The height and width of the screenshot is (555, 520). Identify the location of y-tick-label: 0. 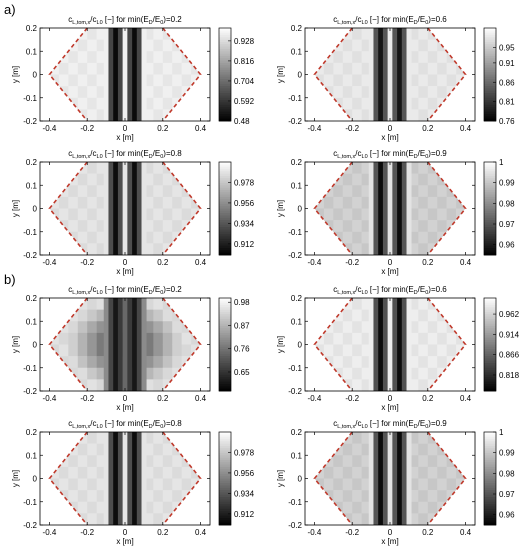
(35, 75).